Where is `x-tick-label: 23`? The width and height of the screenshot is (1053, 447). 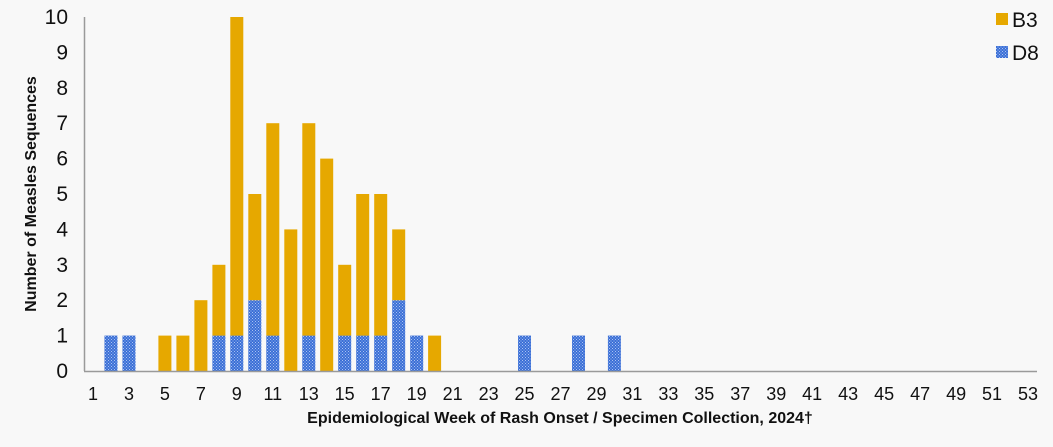 x-tick-label: 23 is located at coordinates (489, 394).